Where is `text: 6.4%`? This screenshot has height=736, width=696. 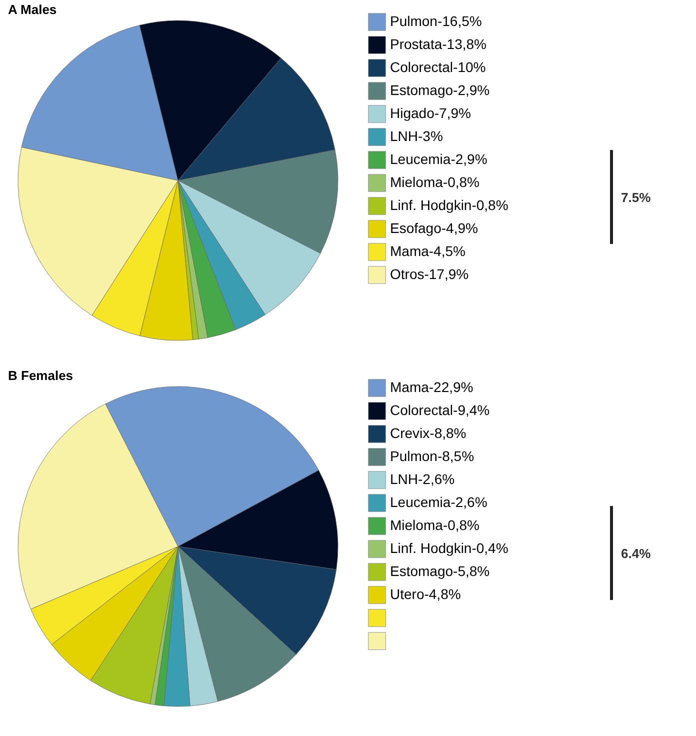
text: 6.4% is located at coordinates (636, 553).